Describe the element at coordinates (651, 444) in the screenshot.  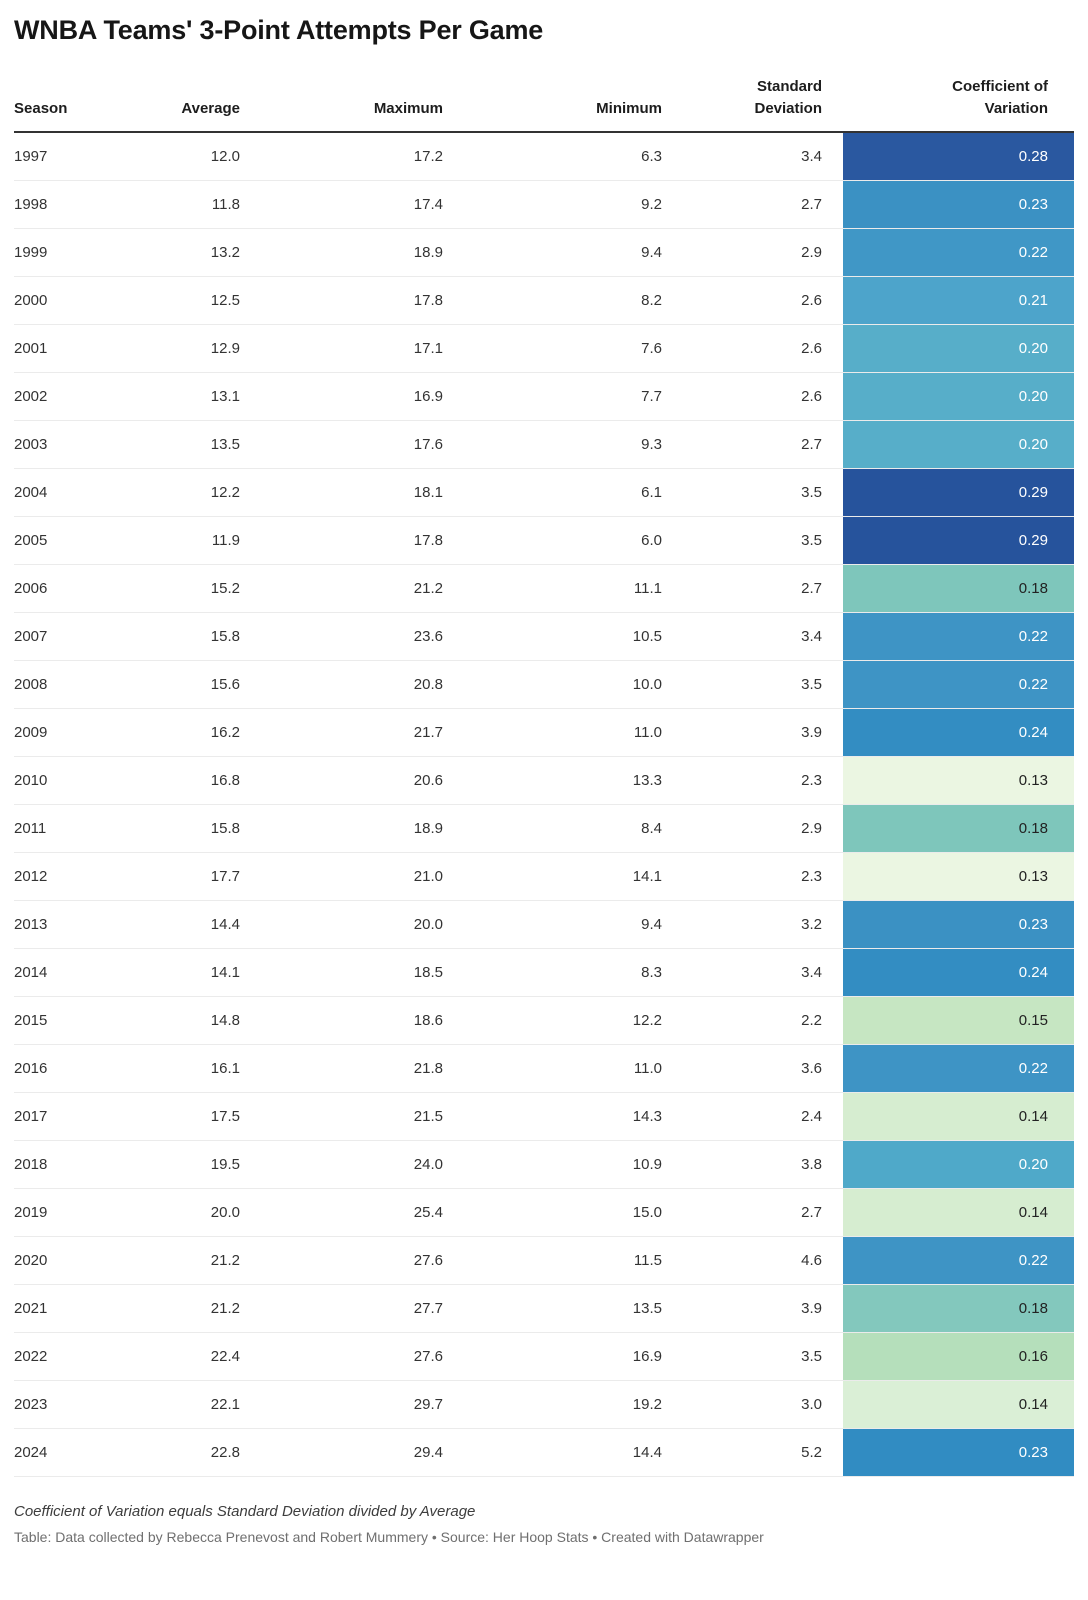
I see `minimum-cell: 9.3` at that location.